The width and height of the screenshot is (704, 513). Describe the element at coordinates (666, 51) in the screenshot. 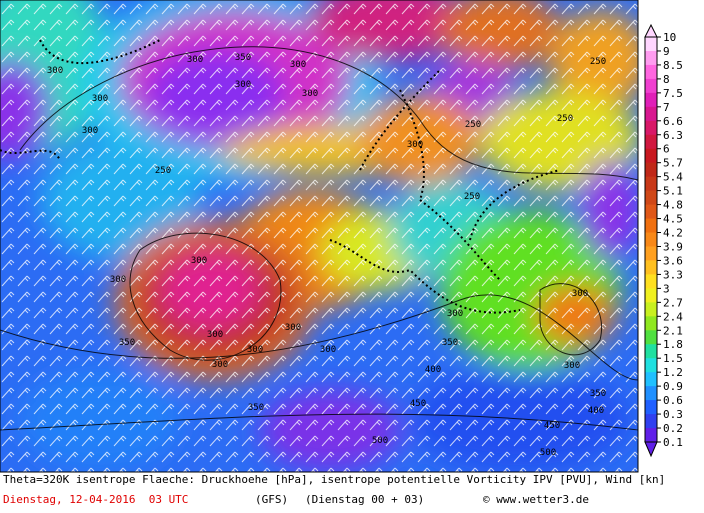

I see `colorbar-label: 9` at that location.